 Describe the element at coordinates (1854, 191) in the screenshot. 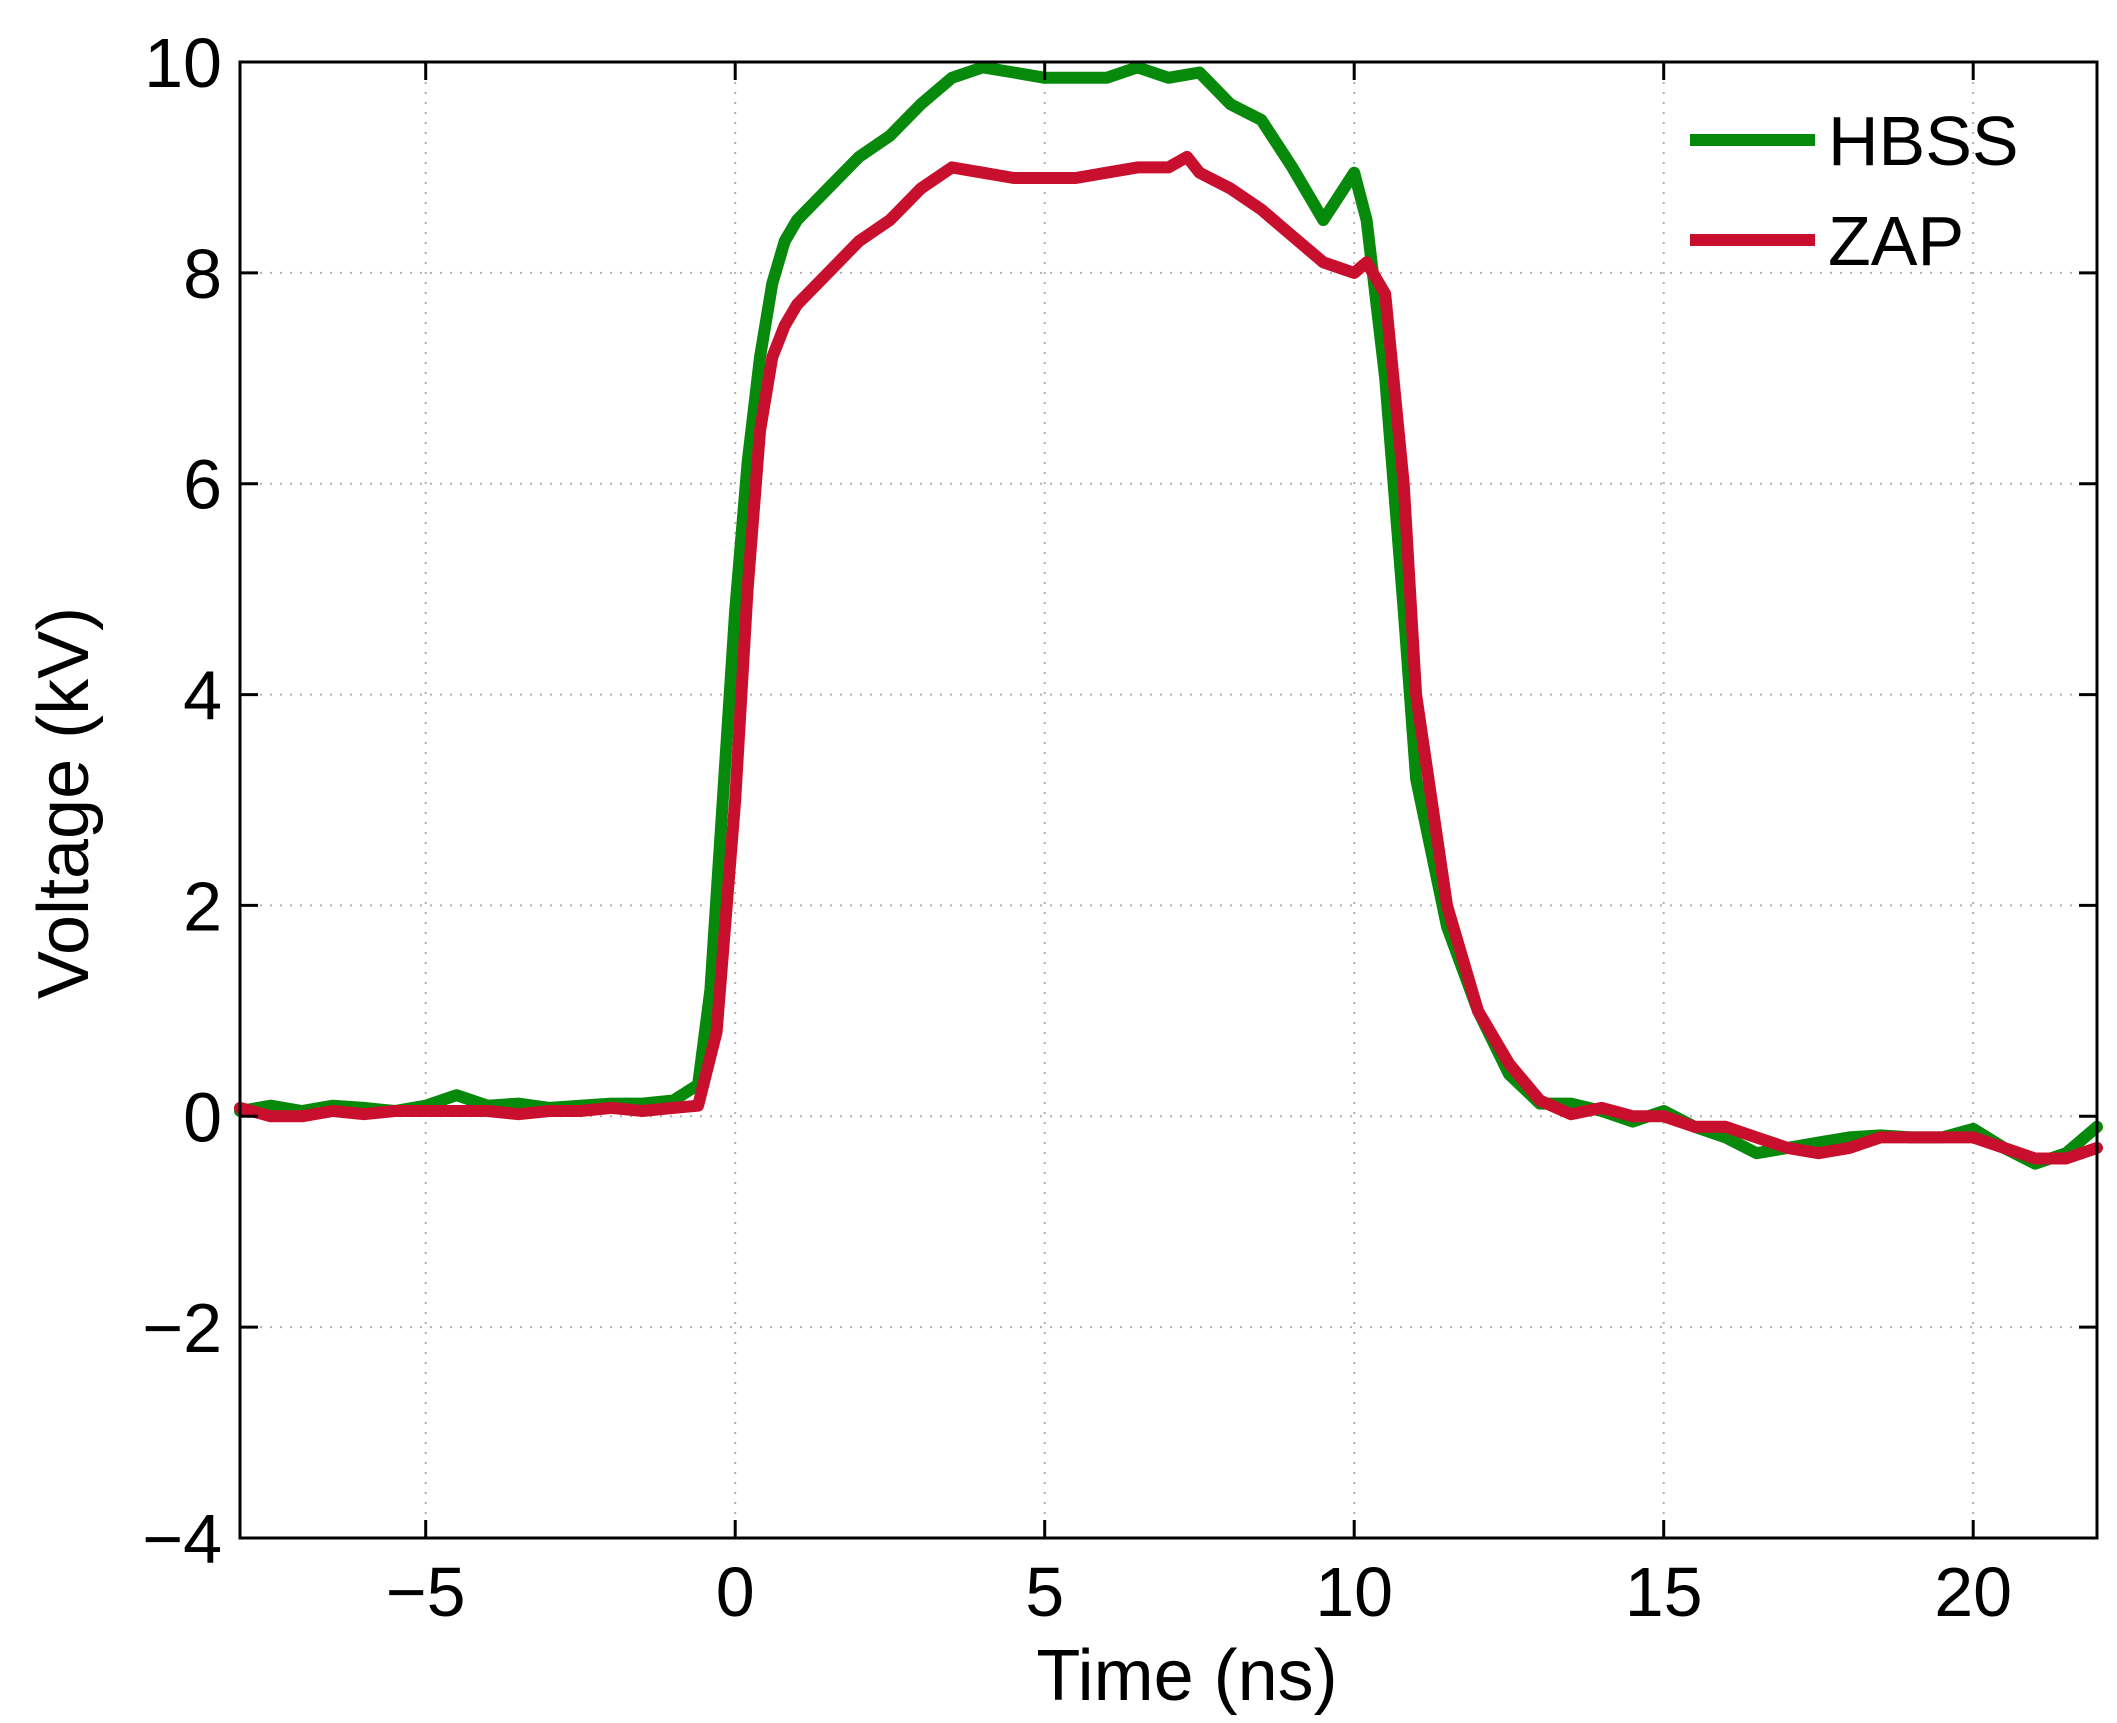

I see `legend: HBSS ZAP` at that location.